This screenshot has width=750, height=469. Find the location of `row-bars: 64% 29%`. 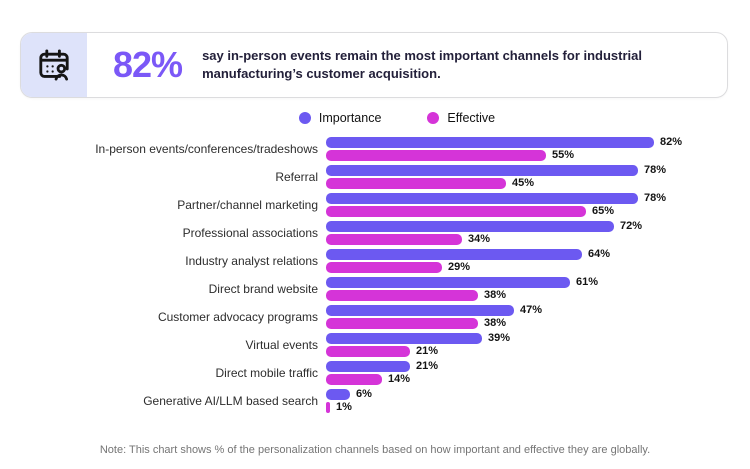

row-bars: 64% 29% is located at coordinates (538, 260).